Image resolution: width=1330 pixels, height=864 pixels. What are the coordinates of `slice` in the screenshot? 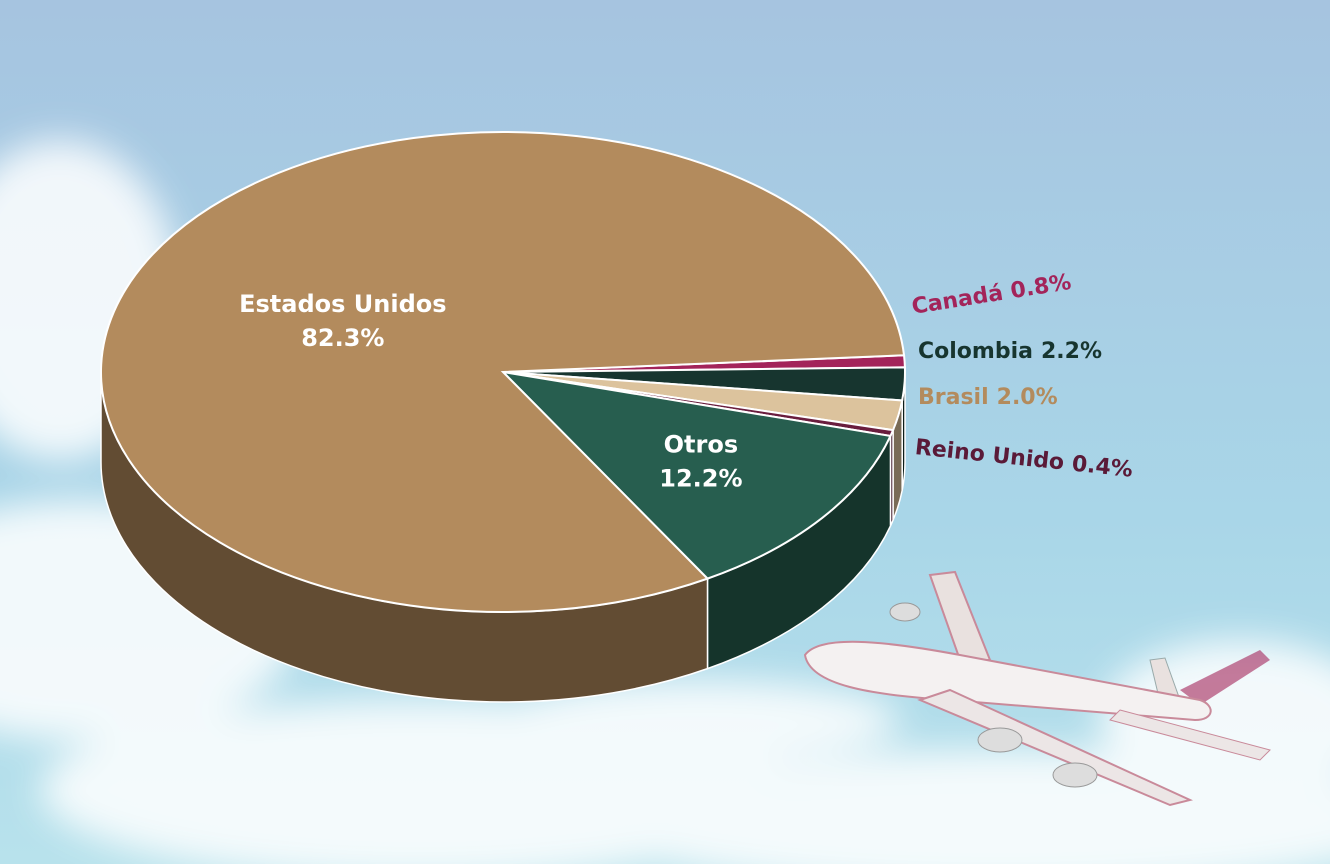 It's located at (696, 475).